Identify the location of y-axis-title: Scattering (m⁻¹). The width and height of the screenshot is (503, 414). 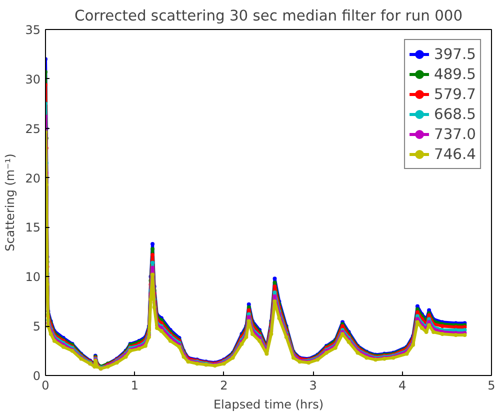
(10, 203).